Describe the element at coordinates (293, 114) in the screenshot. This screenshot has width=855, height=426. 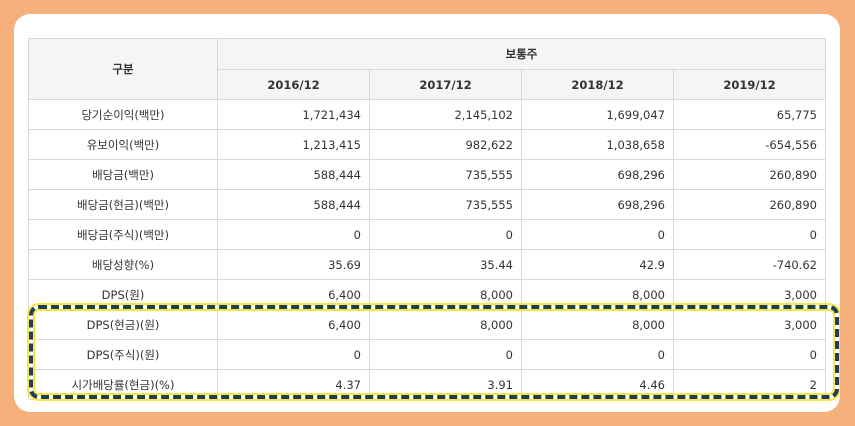
I see `row-value: 1,721,434` at that location.